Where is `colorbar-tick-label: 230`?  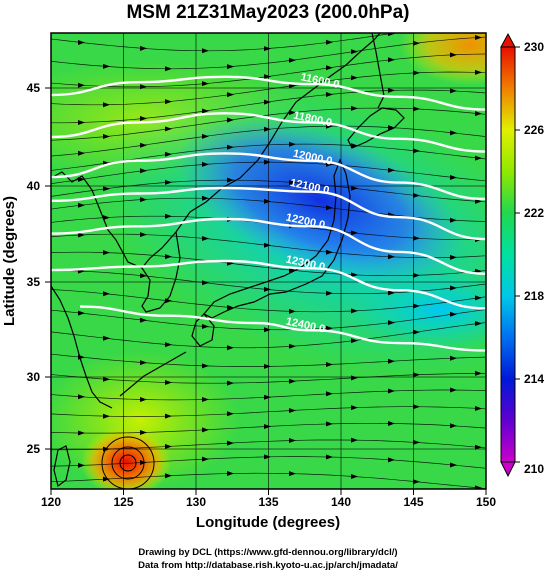
colorbar-tick-label: 230 is located at coordinates (534, 47).